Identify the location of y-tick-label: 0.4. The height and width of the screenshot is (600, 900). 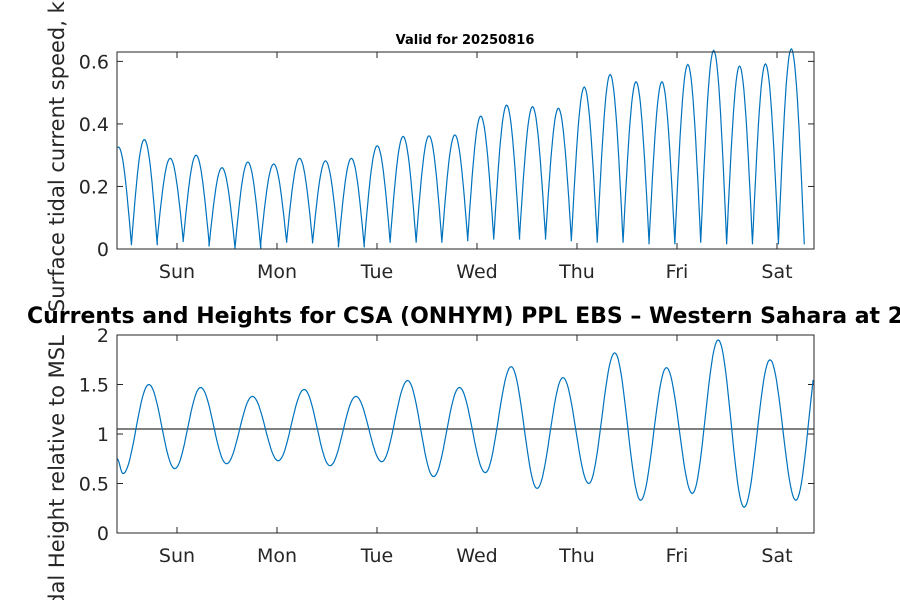
(94, 125).